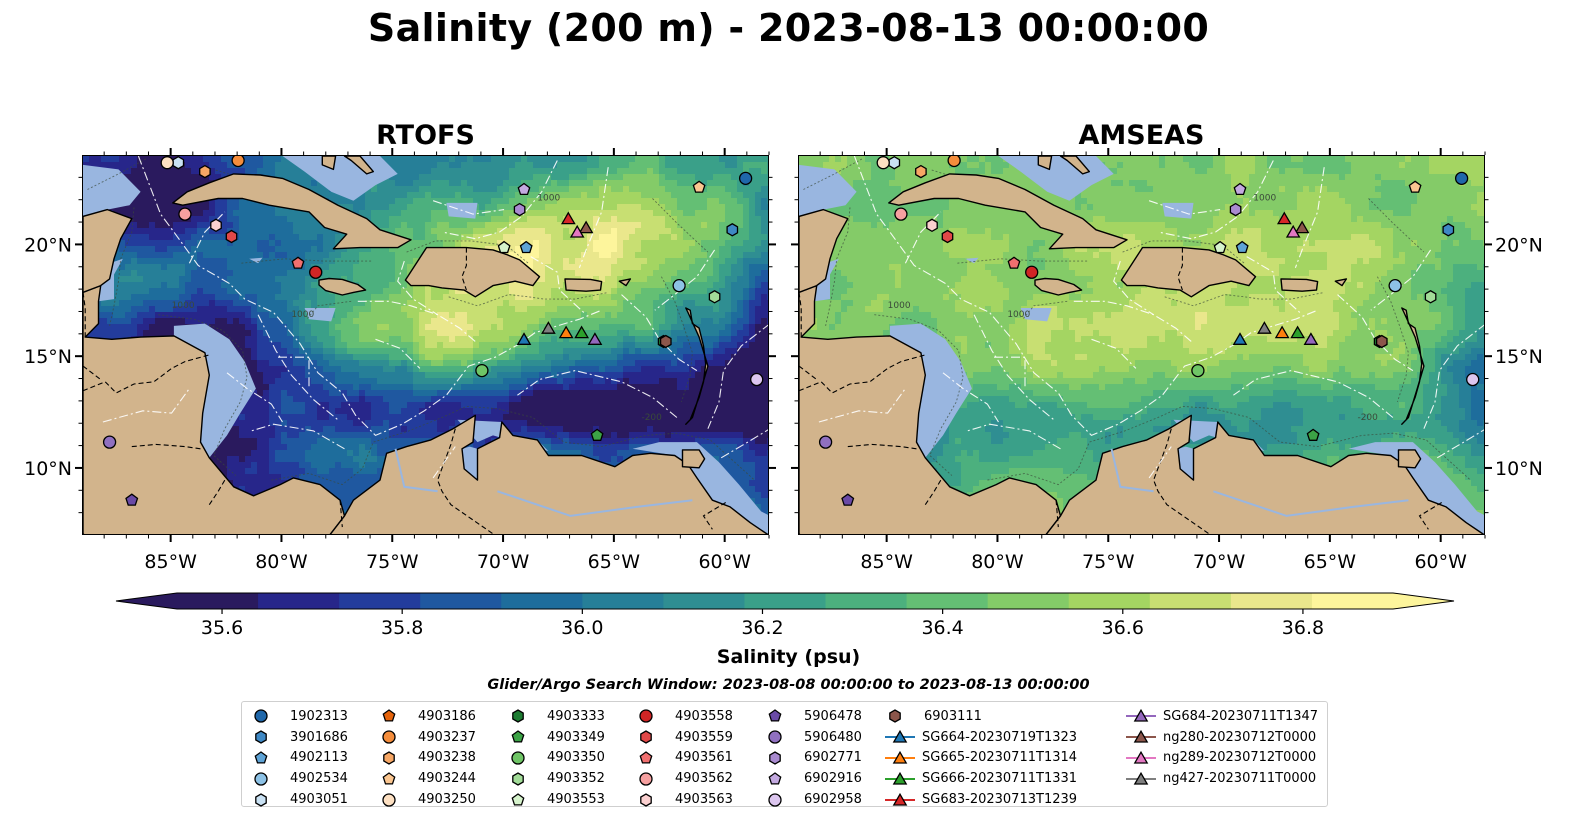  What do you see at coordinates (1141, 135) in the screenshot?
I see `panel-title-amseas: AMSEAS` at bounding box center [1141, 135].